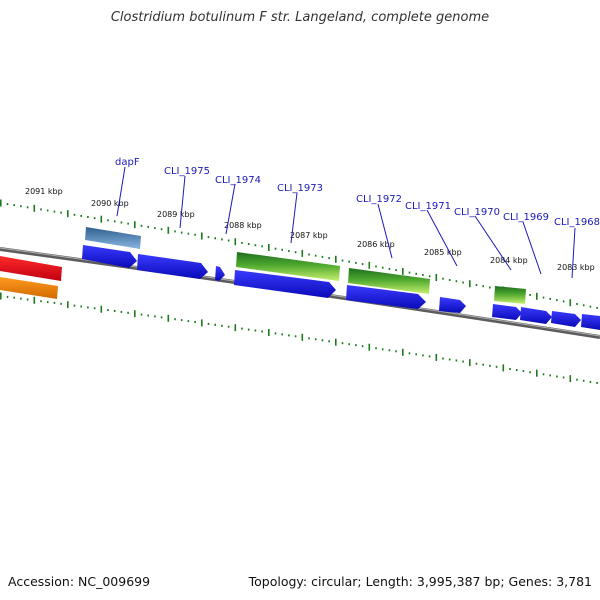 The height and width of the screenshot is (600, 600). I want to click on gene-label-cli-1974: CLI_1974, so click(238, 180).